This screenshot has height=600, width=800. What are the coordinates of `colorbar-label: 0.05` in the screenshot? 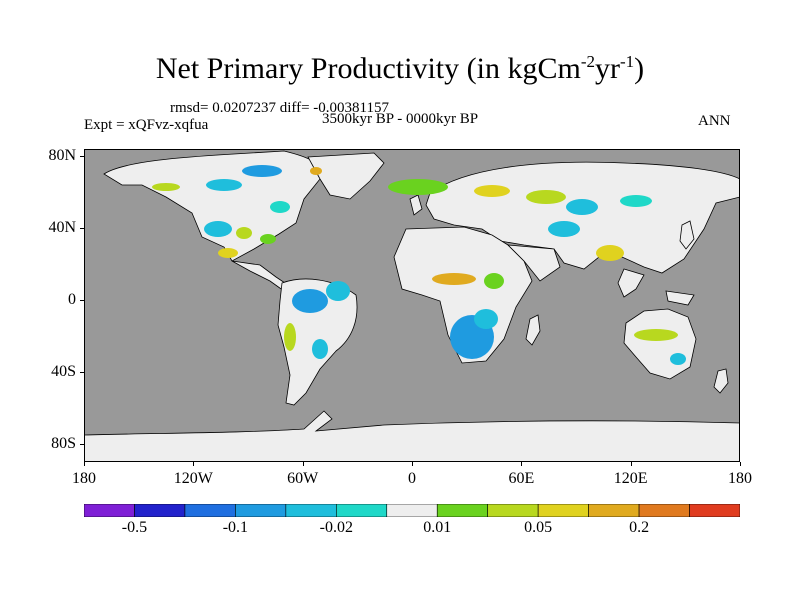 It's located at (538, 527).